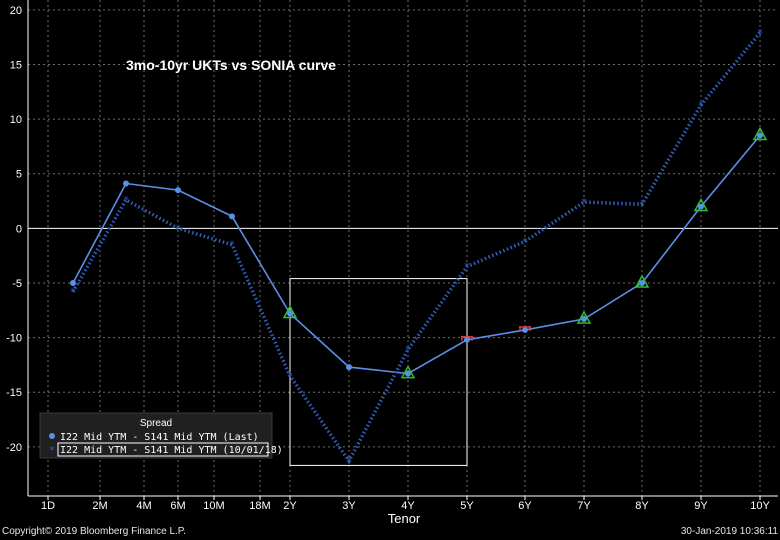 This screenshot has width=780, height=540. What do you see at coordinates (213, 506) in the screenshot?
I see `x-tick-label: 10M` at bounding box center [213, 506].